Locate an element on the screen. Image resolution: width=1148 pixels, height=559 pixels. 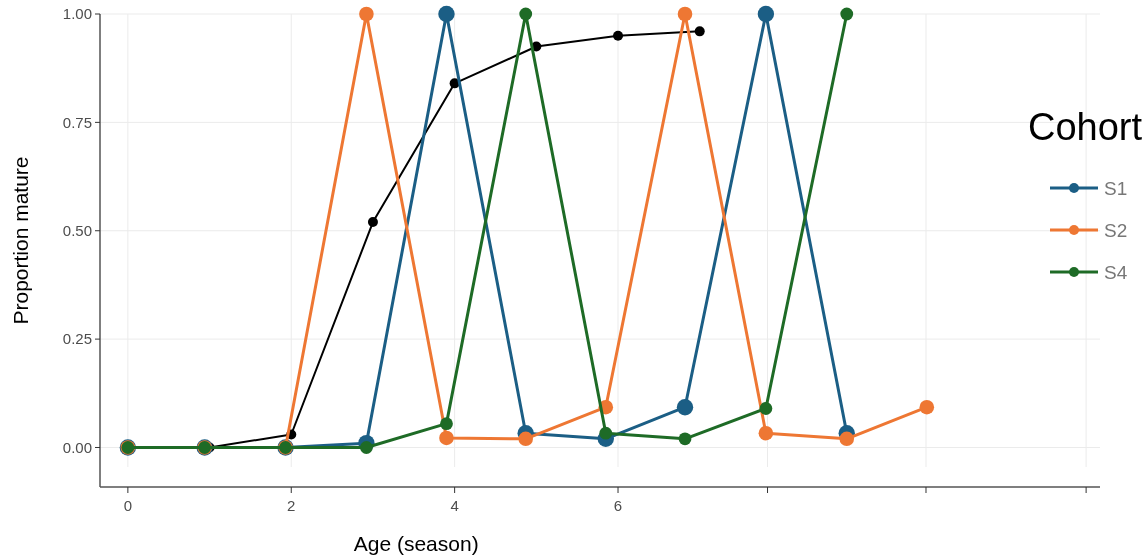
x-tick-label: 4 is located at coordinates (454, 505).